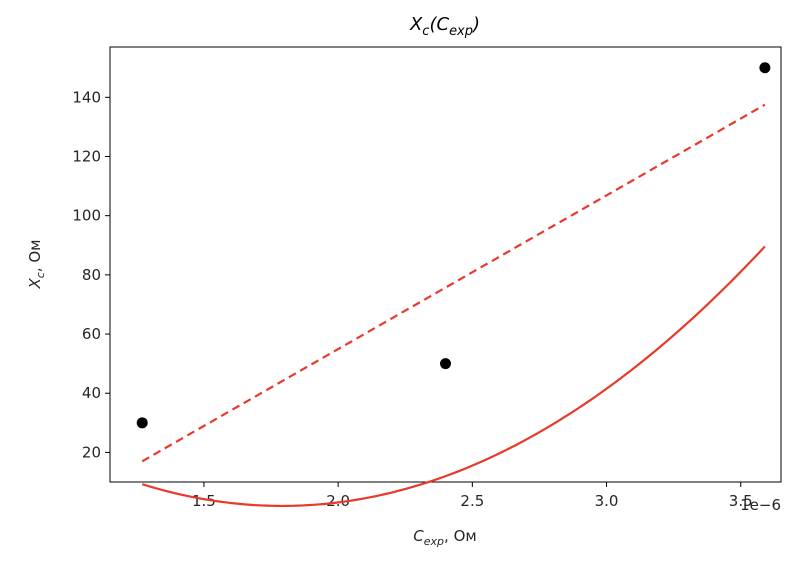 The image size is (812, 564). I want to click on y-tick-label: 80, so click(91, 275).